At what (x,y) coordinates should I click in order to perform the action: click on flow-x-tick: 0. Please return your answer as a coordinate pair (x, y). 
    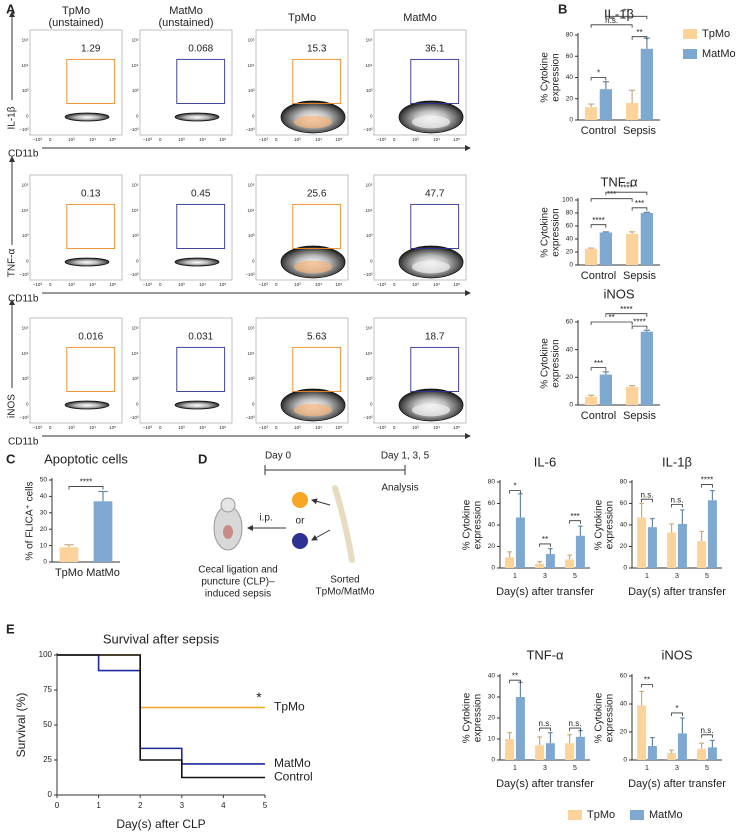
    Looking at the image, I should click on (160, 139).